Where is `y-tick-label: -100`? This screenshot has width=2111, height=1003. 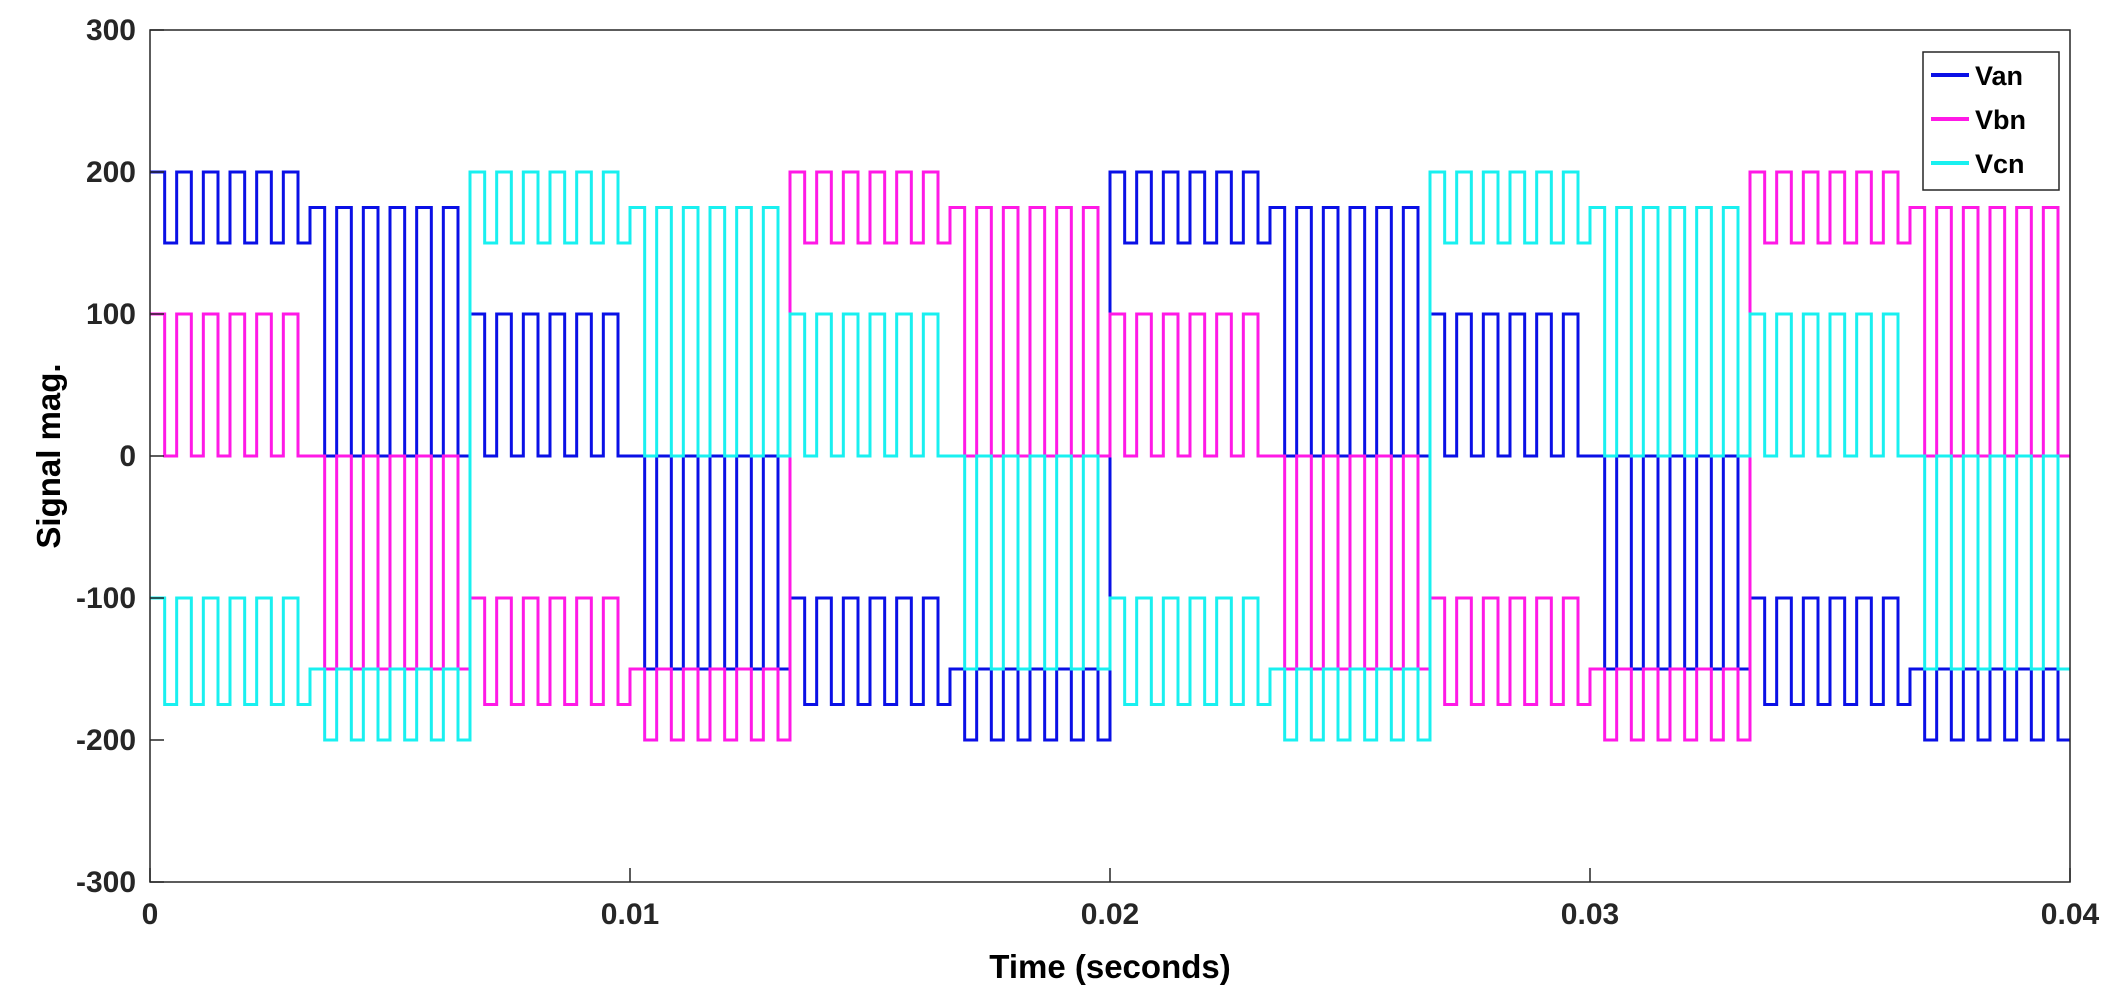 y-tick-label: -100 is located at coordinates (106, 598).